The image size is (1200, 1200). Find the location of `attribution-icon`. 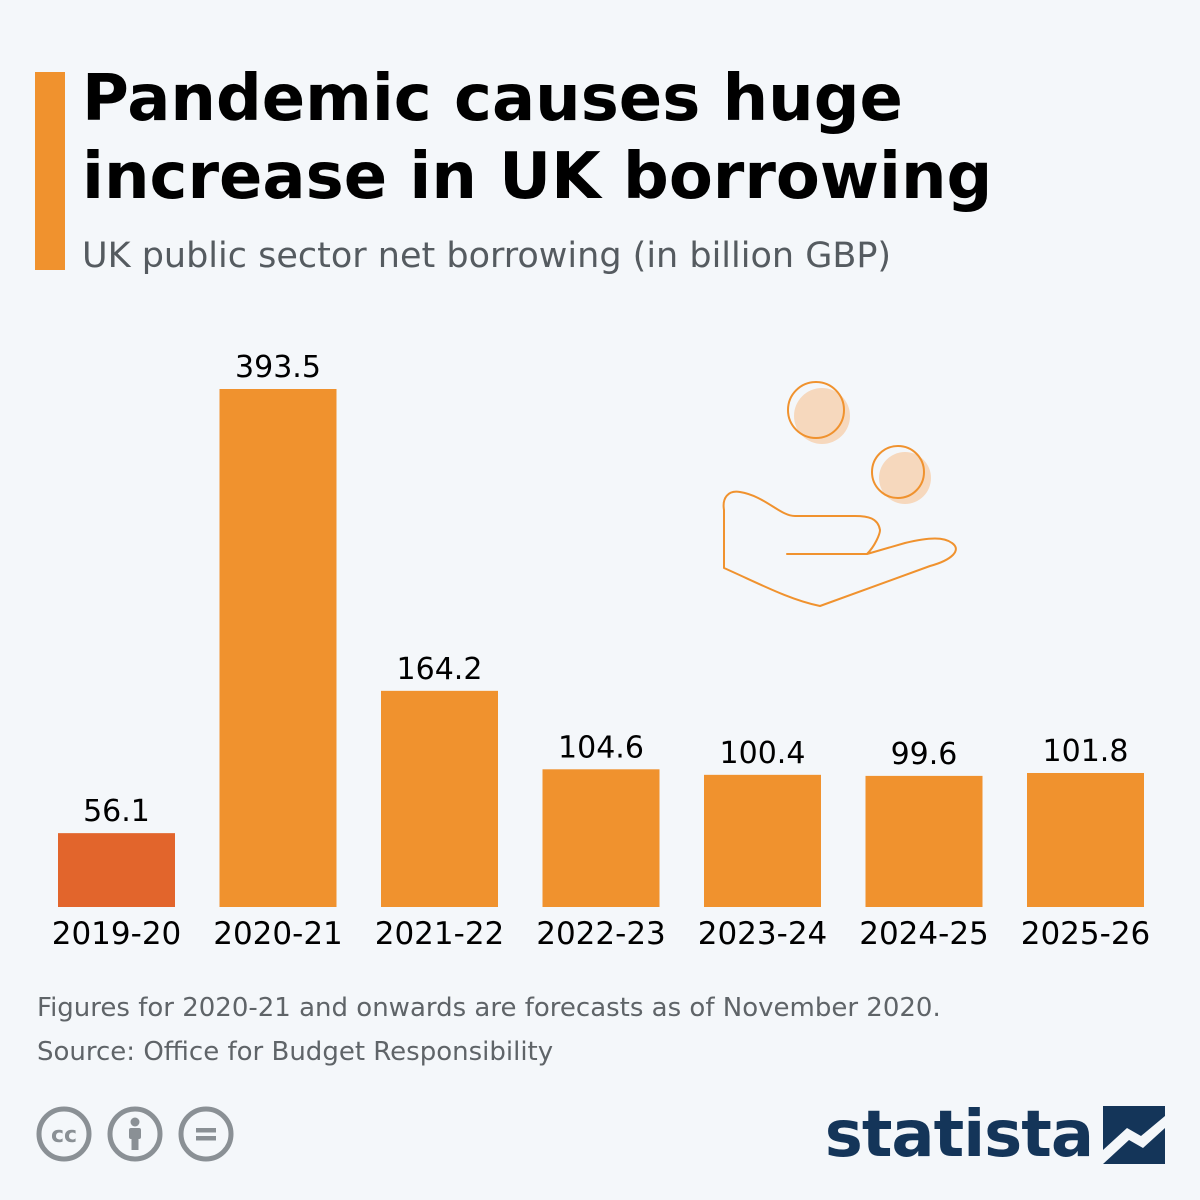

attribution-icon is located at coordinates (135, 1134).